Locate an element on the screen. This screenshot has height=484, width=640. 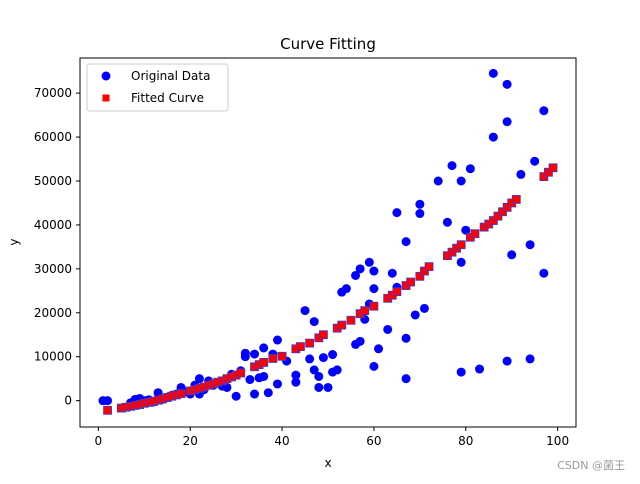
chart-title: Curve Fitting is located at coordinates (328, 44).